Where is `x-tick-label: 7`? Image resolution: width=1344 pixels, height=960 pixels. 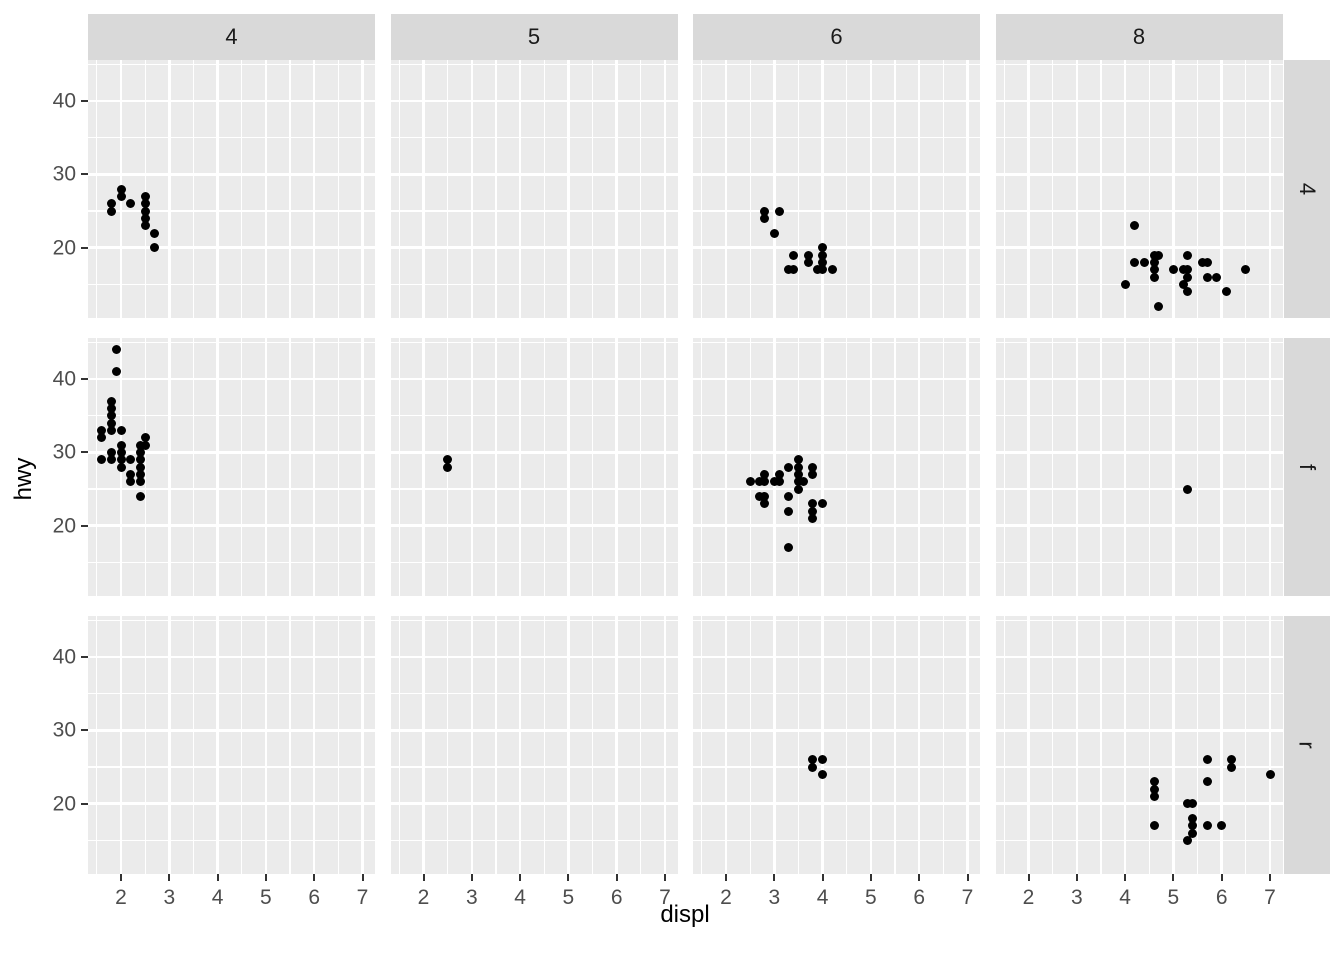 x-tick-label: 7 is located at coordinates (1270, 897).